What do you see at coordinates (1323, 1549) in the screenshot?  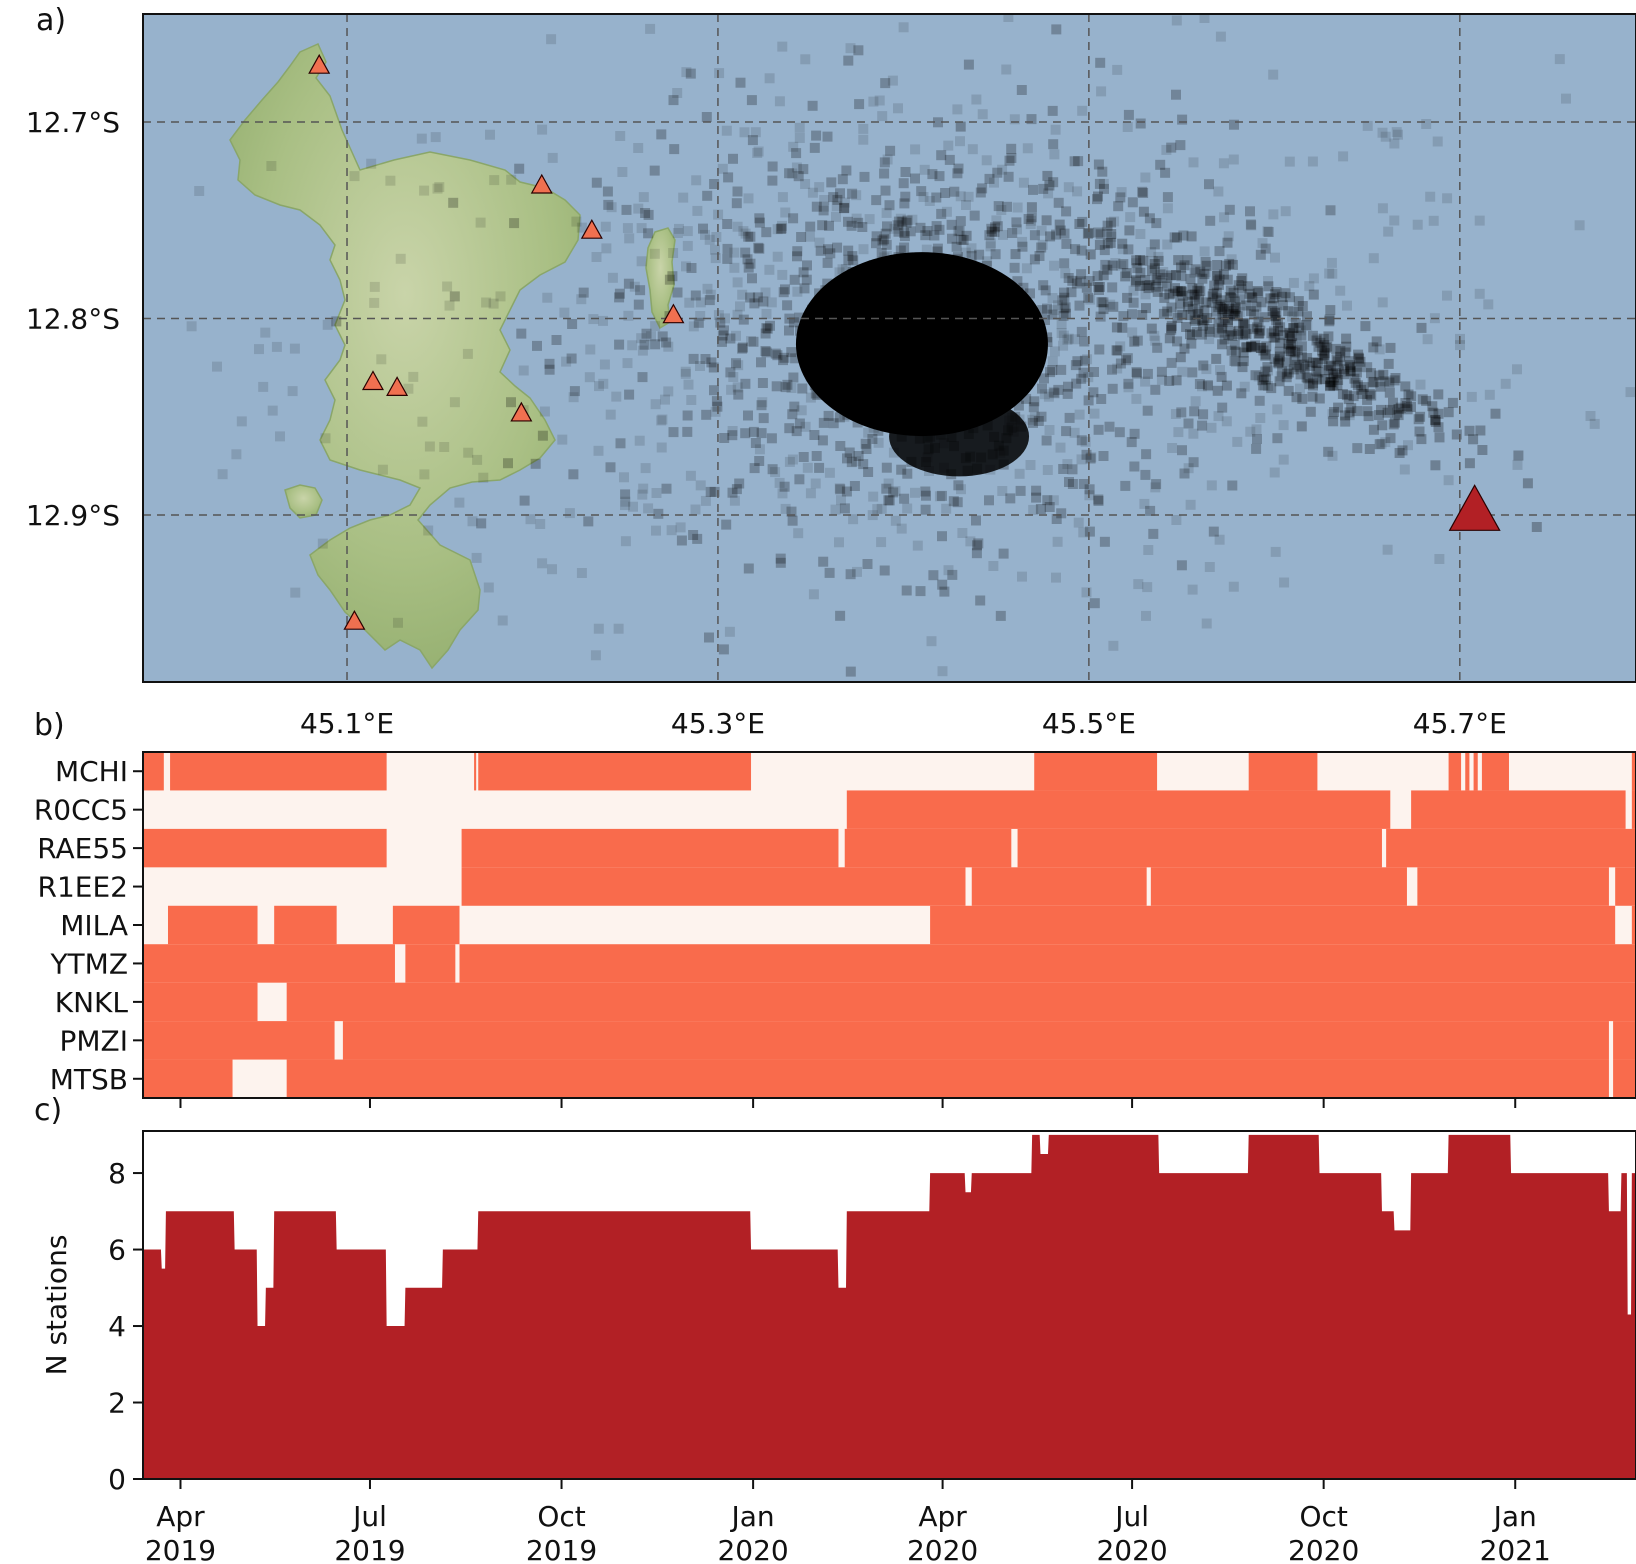 I see `year-tick-label: 2020` at bounding box center [1323, 1549].